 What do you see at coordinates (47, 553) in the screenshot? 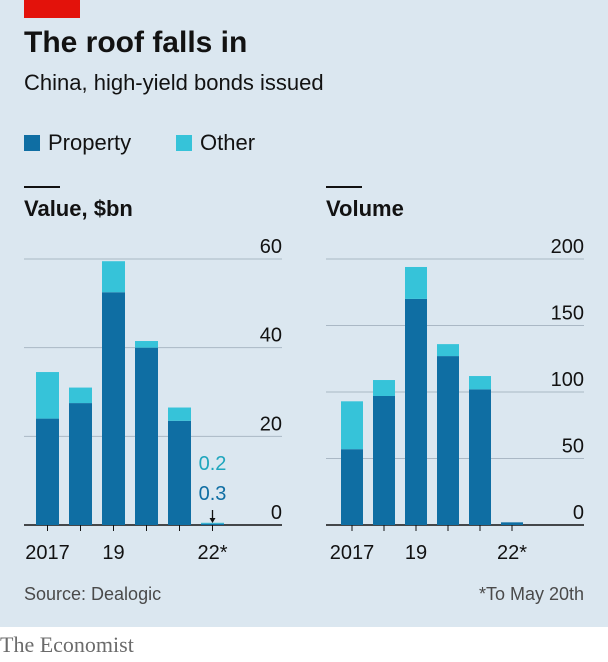
I see `value-x-tick-label: 2017` at bounding box center [47, 553].